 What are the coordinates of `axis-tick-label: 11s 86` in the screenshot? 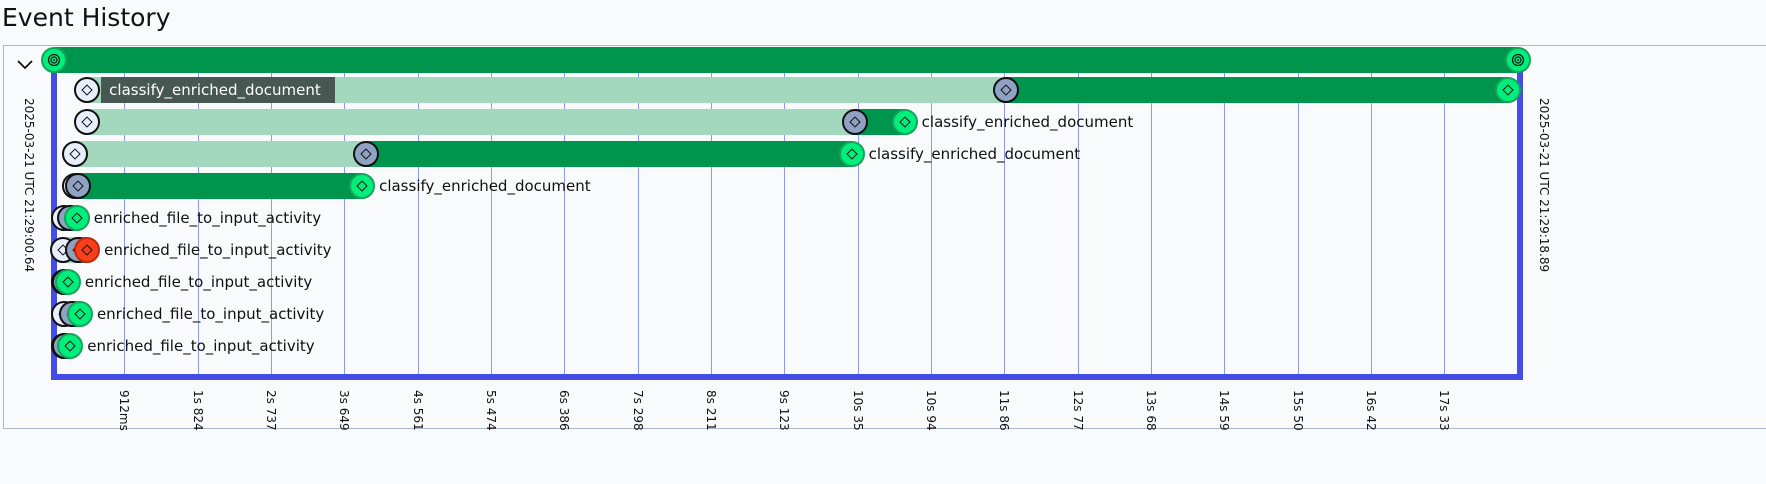 It's located at (1004, 410).